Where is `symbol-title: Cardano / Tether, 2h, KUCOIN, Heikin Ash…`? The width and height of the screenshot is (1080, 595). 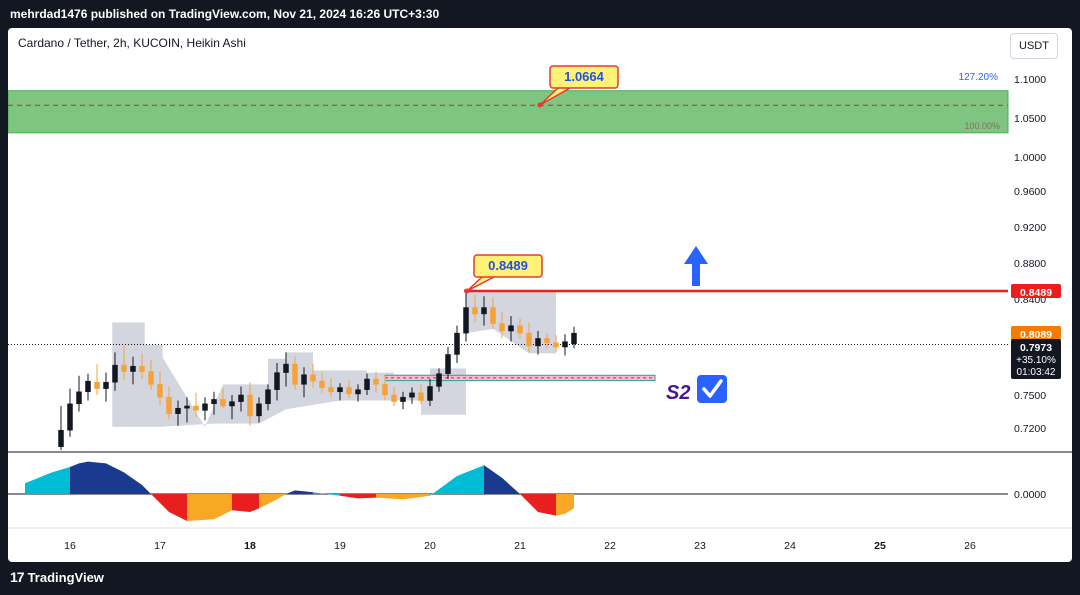 symbol-title: Cardano / Tether, 2h, KUCOIN, Heikin Ash… is located at coordinates (132, 43).